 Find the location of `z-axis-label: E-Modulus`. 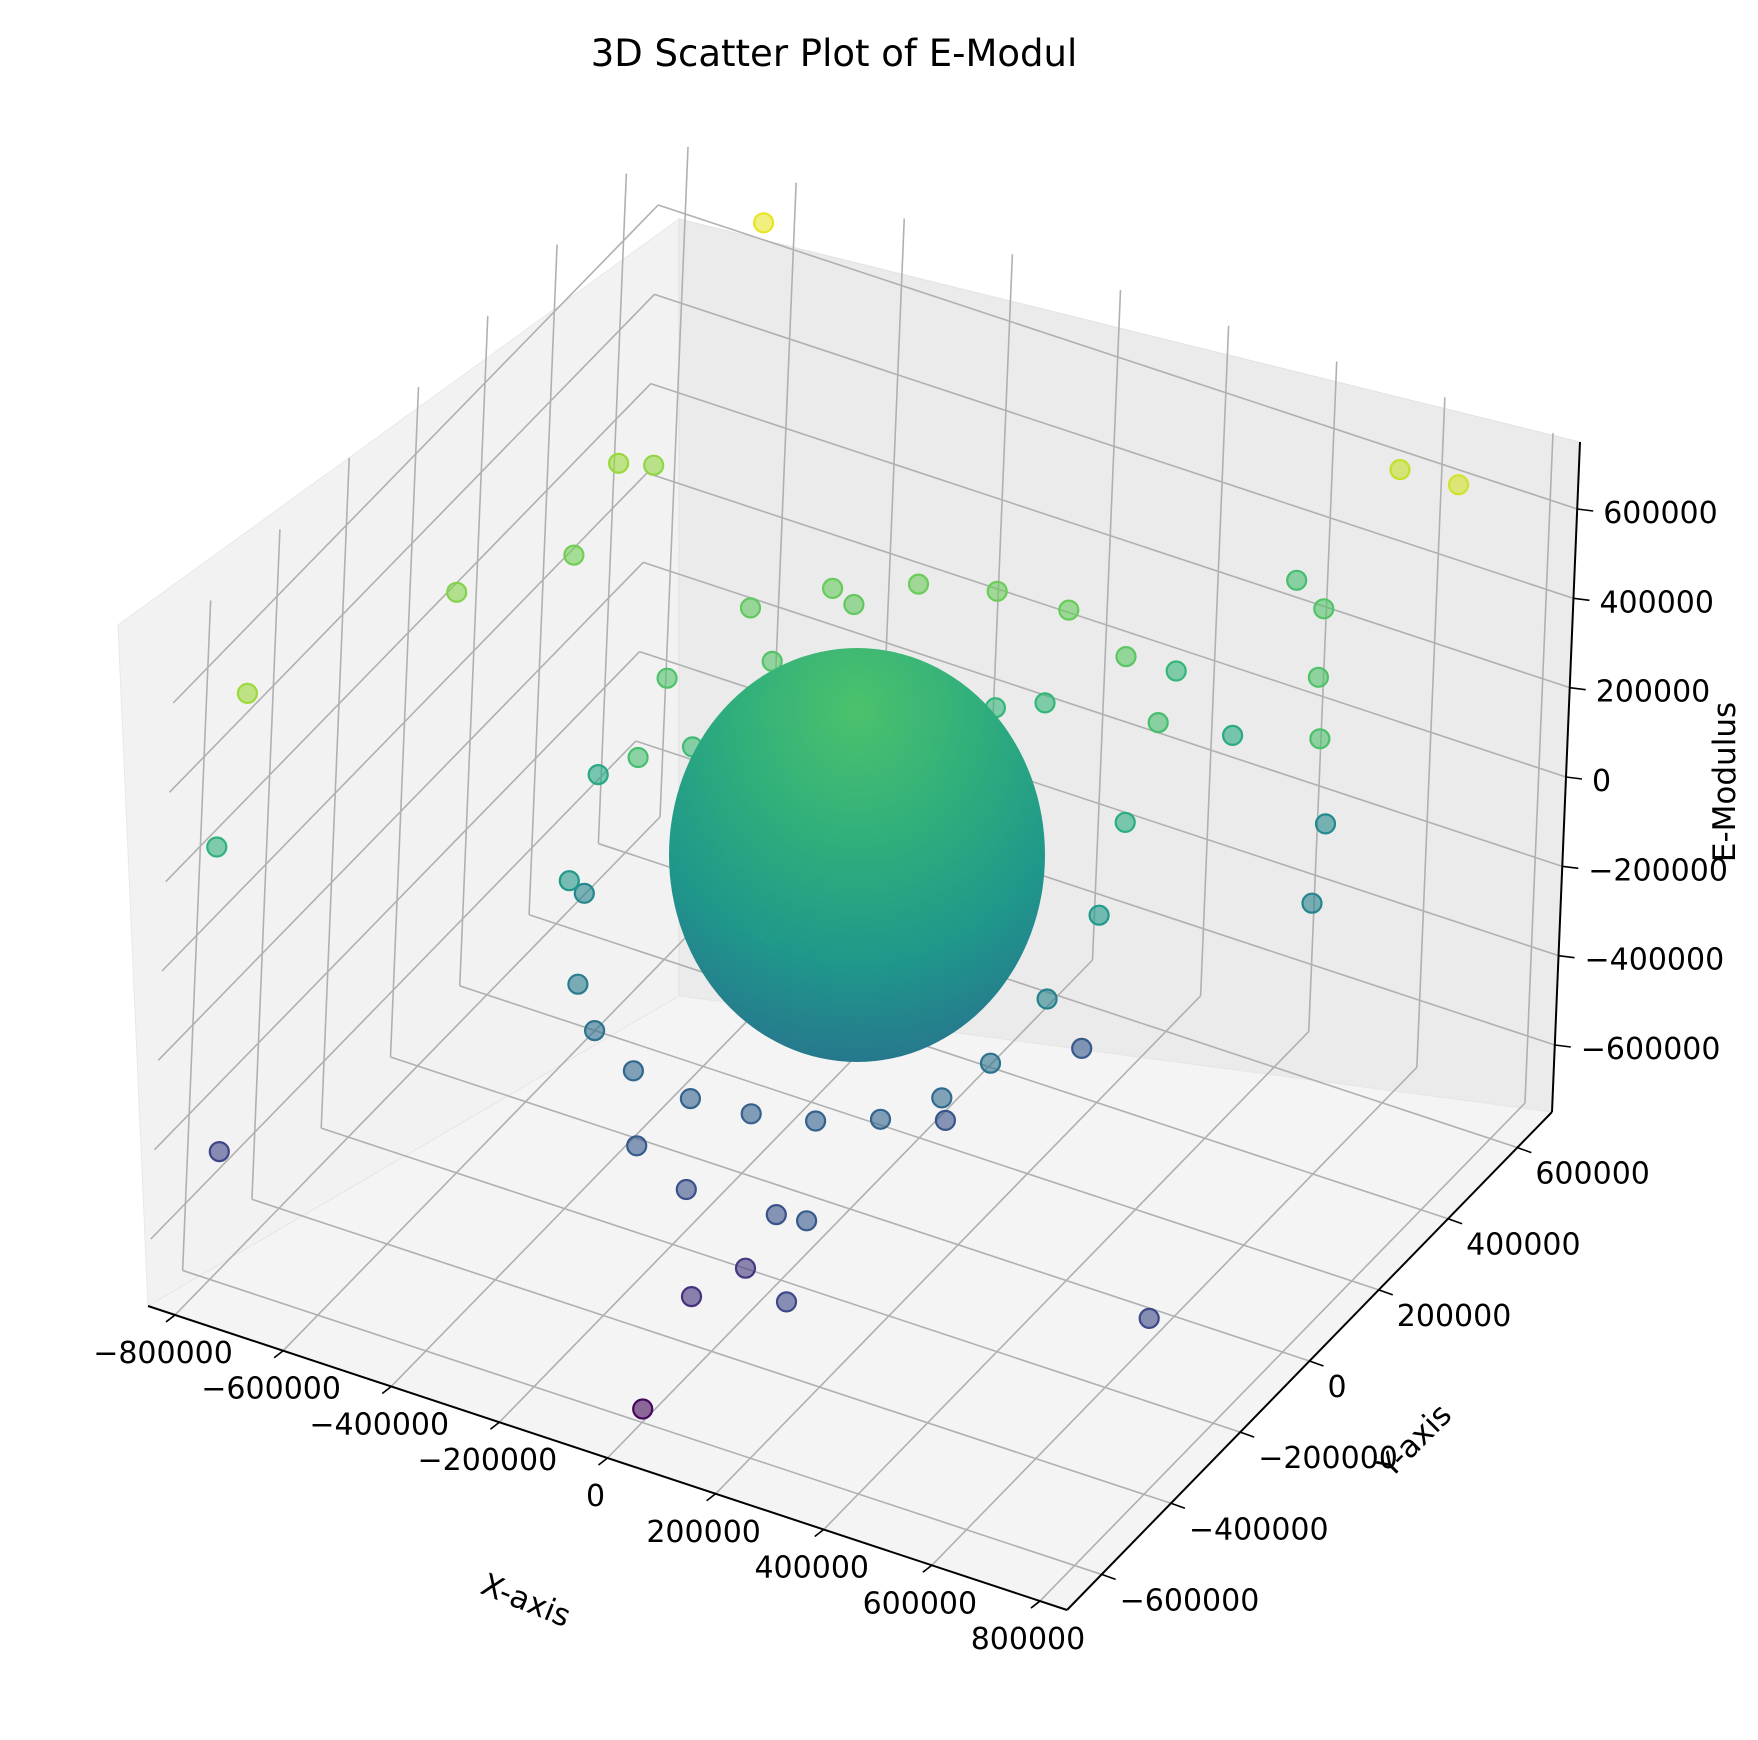

z-axis-label: E-Modulus is located at coordinates (1725, 782).